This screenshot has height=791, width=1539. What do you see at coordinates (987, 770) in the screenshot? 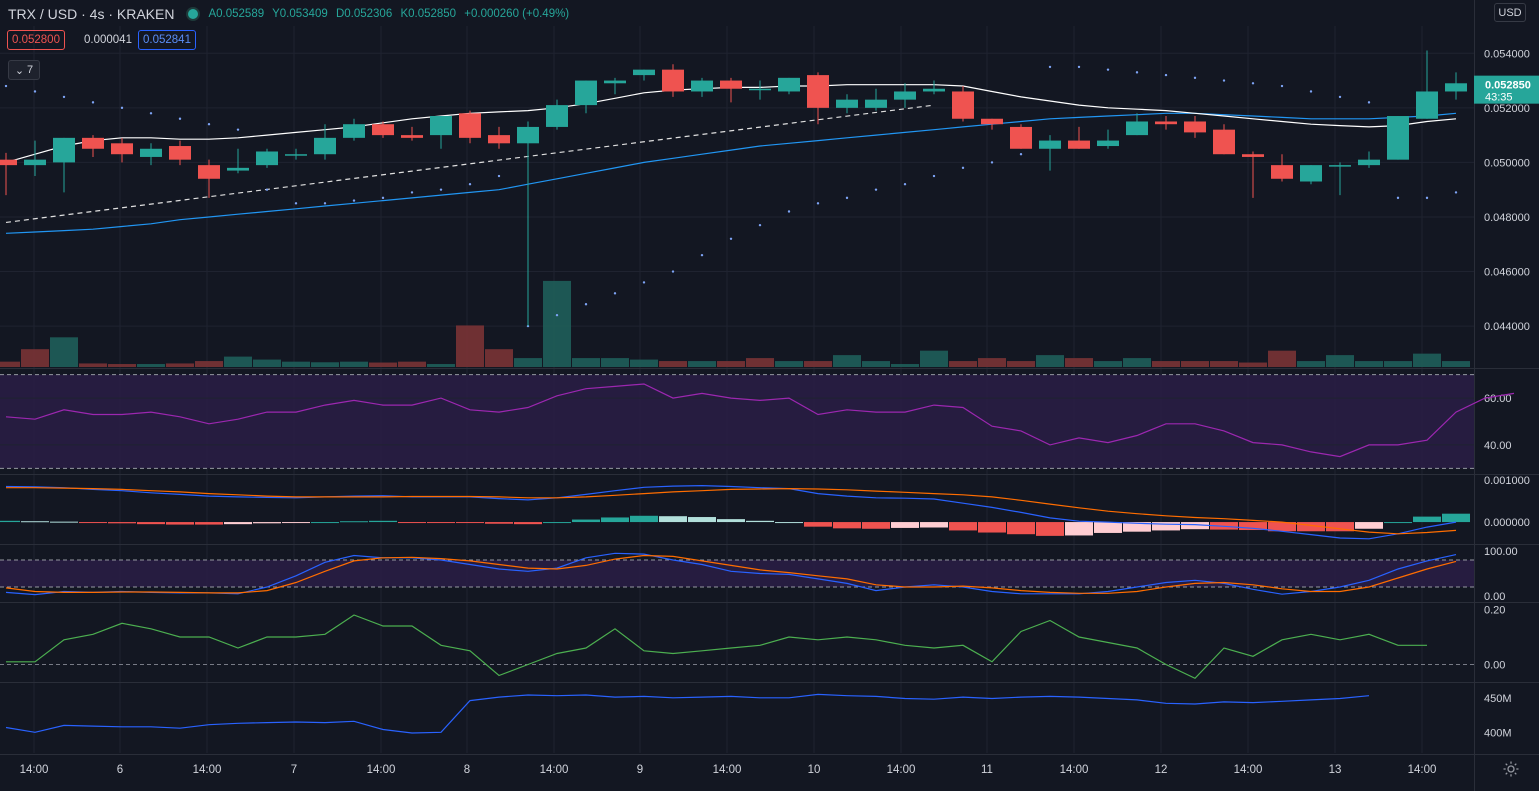
I see `time-axis-label: 11` at bounding box center [987, 770].